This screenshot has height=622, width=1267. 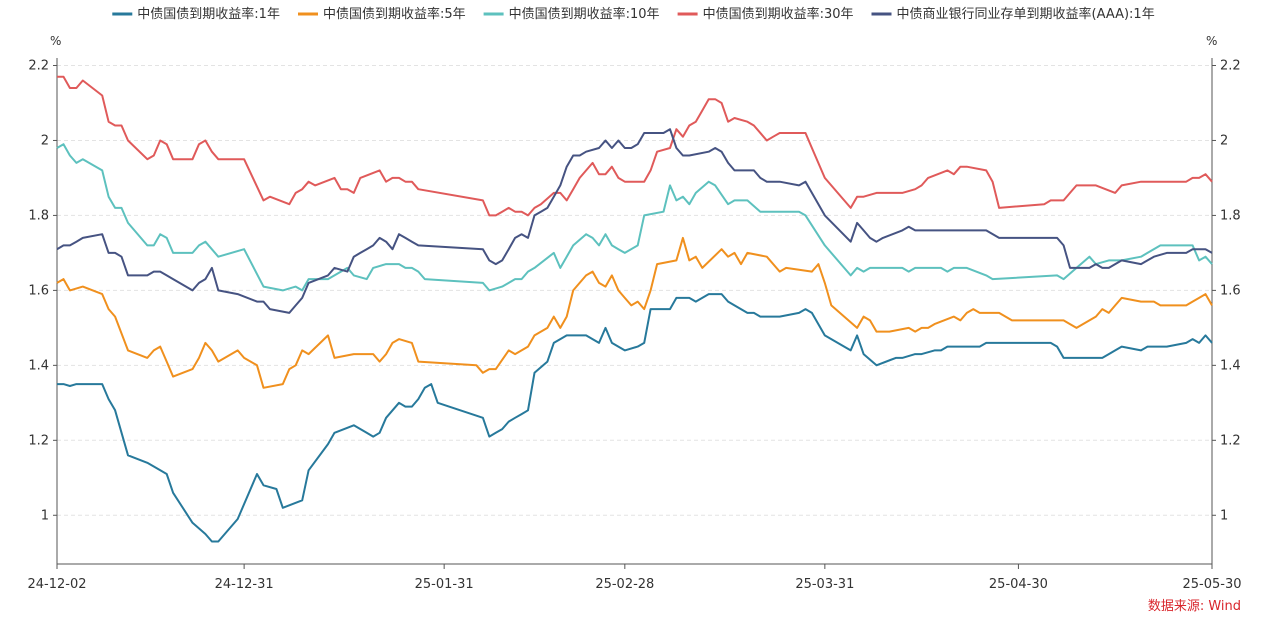 I want to click on legend-label: 中债国债到期收益率:10年, so click(x=584, y=14).